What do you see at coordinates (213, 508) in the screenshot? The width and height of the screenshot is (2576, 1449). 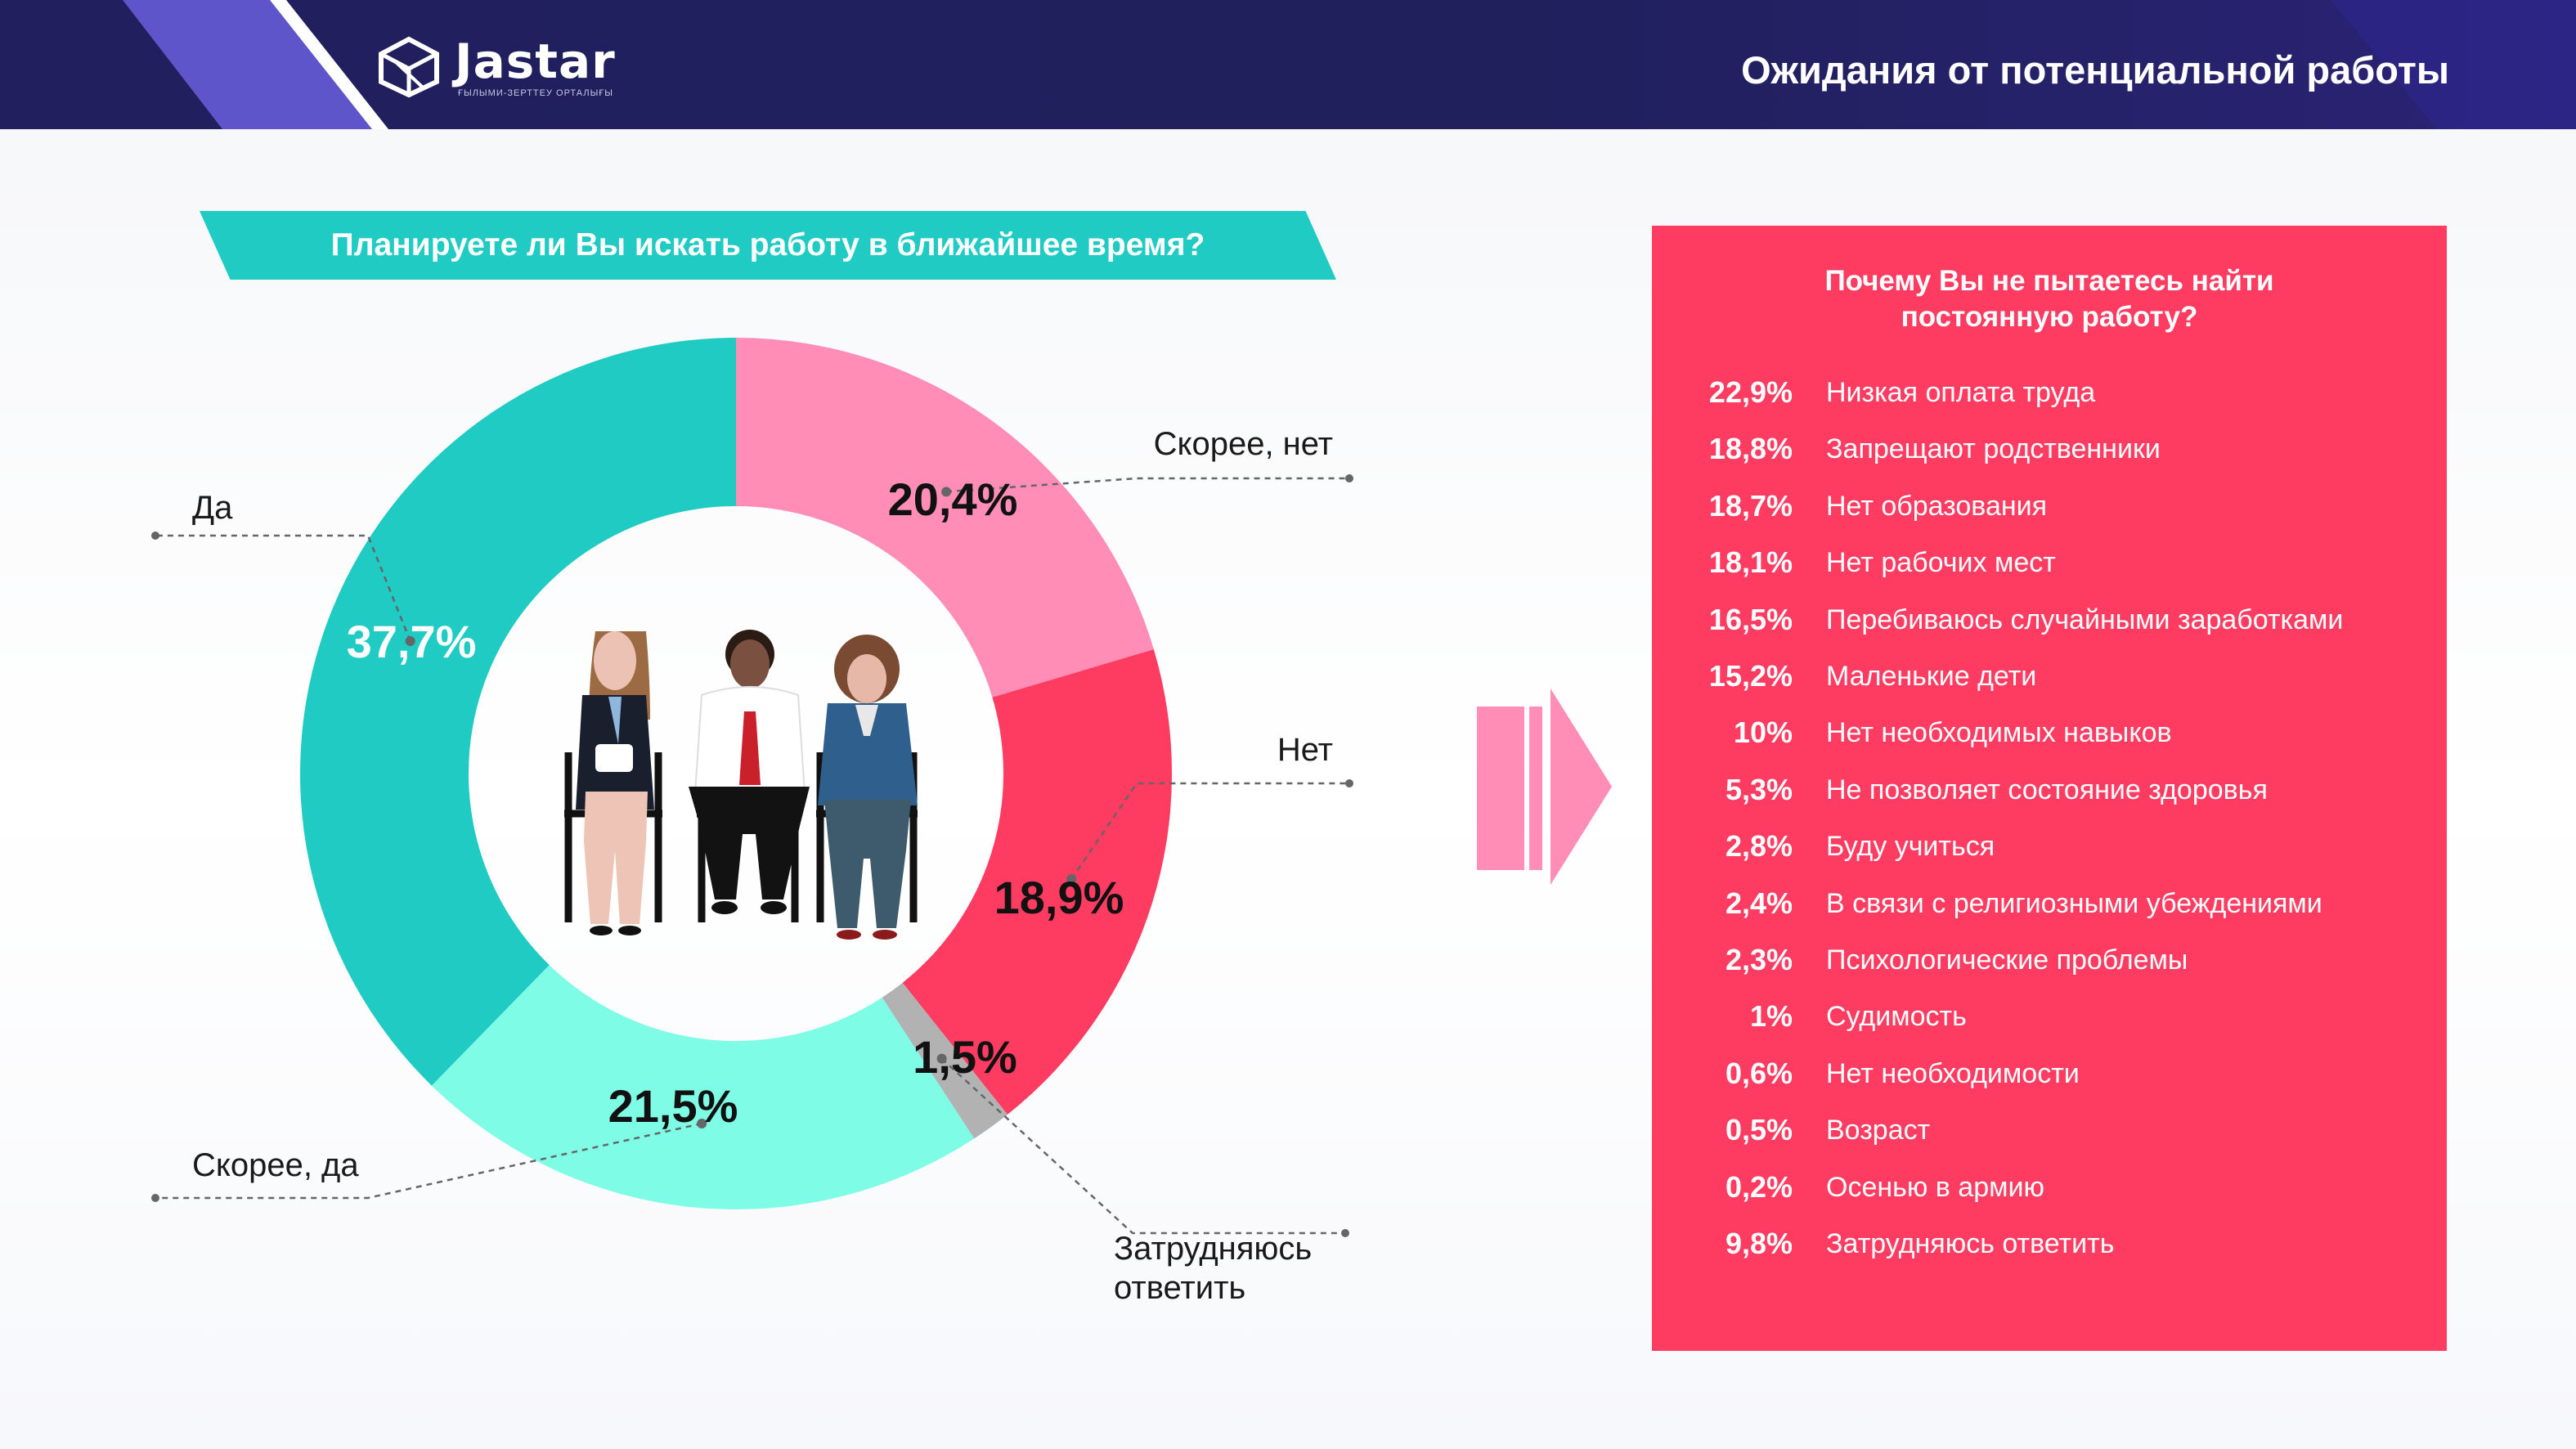 I see `donut-category-label: Да` at bounding box center [213, 508].